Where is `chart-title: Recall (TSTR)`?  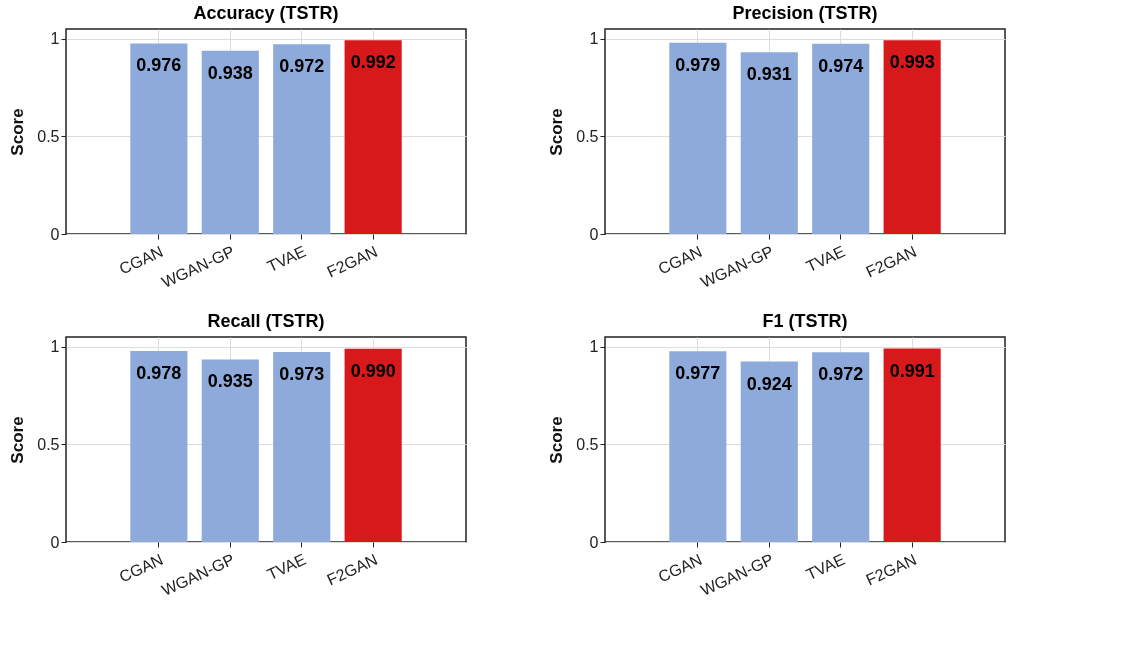 chart-title: Recall (TSTR) is located at coordinates (266, 321).